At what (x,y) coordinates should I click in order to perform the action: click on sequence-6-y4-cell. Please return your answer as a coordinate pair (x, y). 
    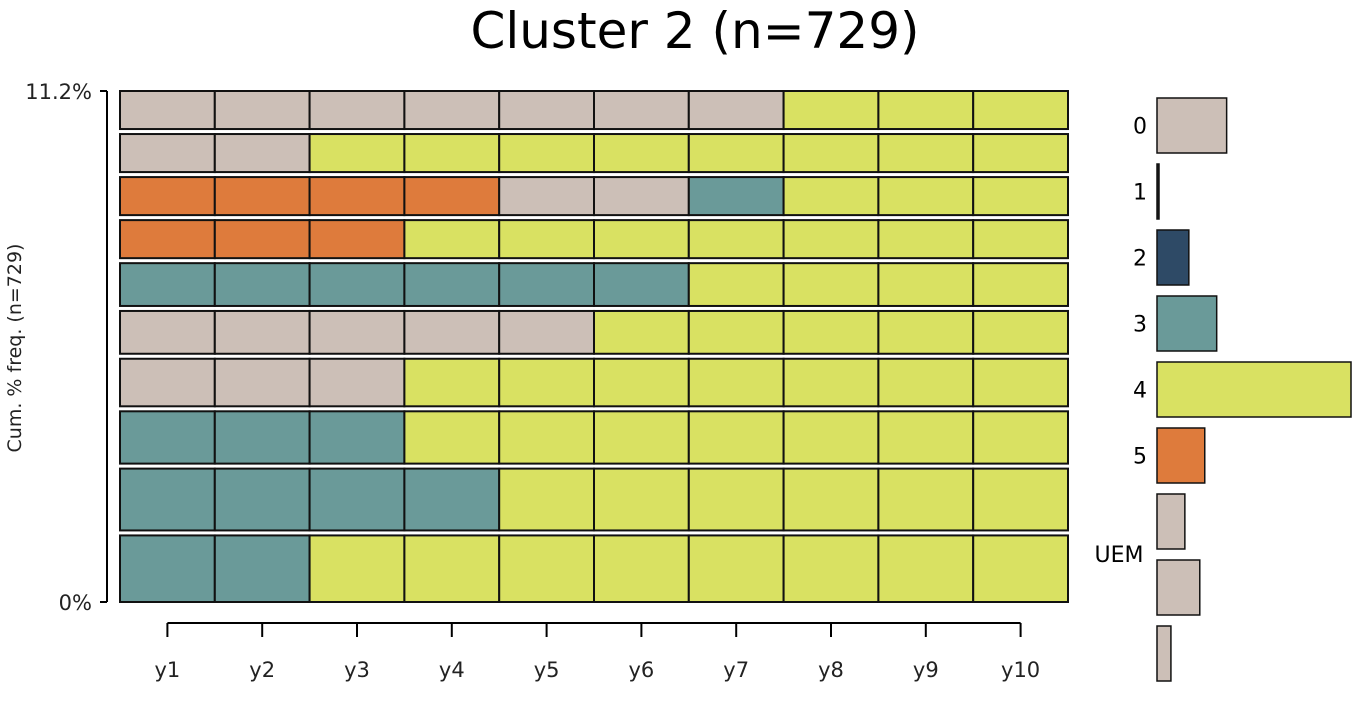
    Looking at the image, I should click on (452, 332).